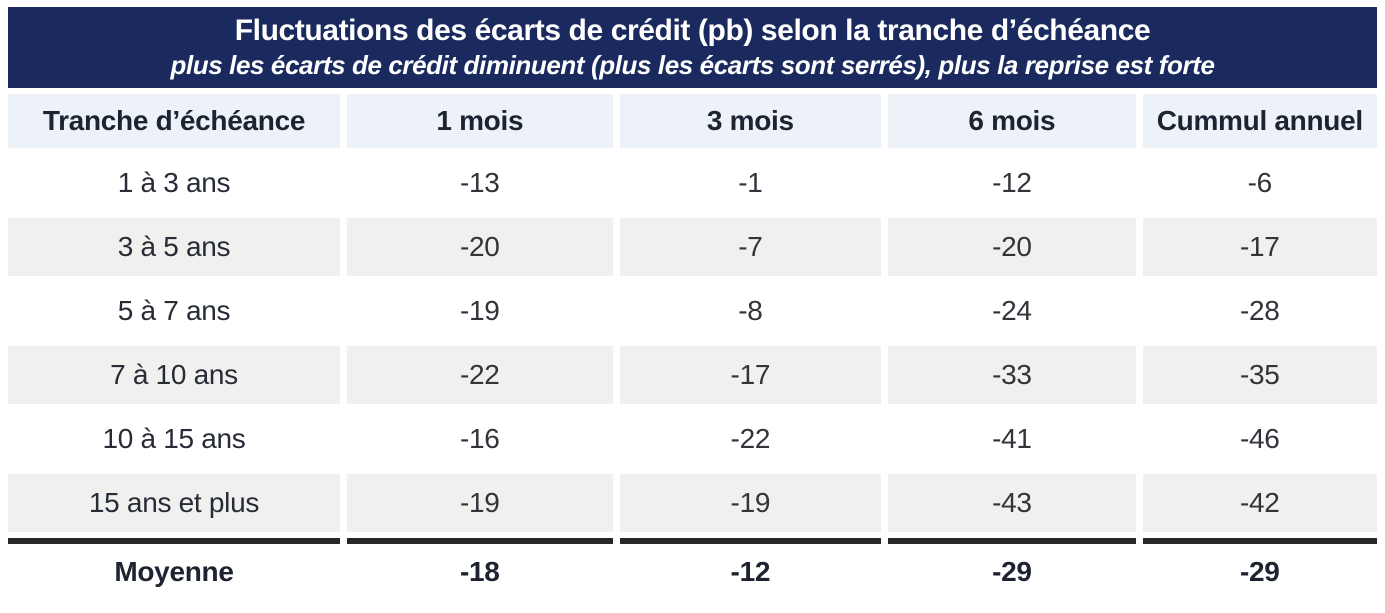  I want to click on value-cell: -7, so click(750, 247).